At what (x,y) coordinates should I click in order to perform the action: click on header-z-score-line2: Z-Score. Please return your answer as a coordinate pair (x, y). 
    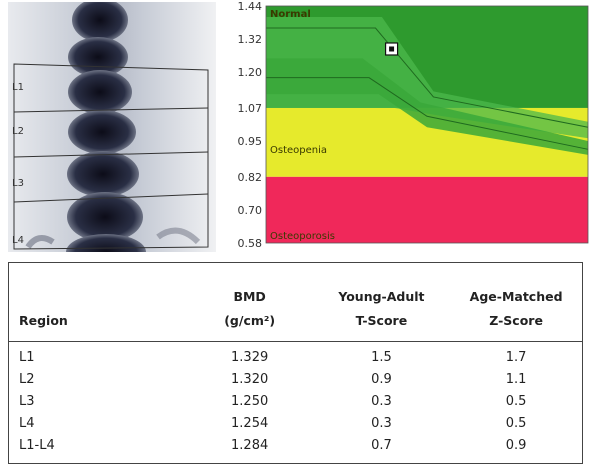
    Looking at the image, I should click on (516, 320).